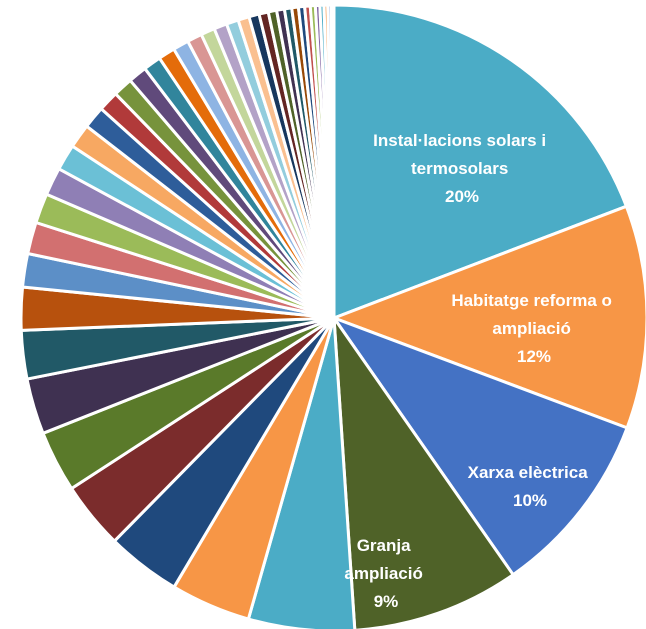 This screenshot has width=646, height=629. What do you see at coordinates (533, 328) in the screenshot?
I see `slice-label-habitatge-reforma: Habitatge reforma o ampliació 12%` at bounding box center [533, 328].